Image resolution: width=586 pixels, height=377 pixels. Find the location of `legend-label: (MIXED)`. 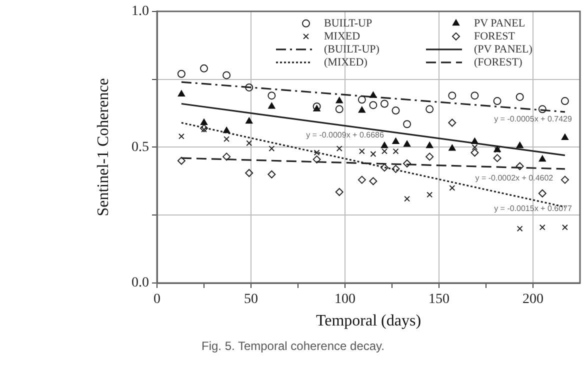

legend-label: (MIXED) is located at coordinates (346, 62).